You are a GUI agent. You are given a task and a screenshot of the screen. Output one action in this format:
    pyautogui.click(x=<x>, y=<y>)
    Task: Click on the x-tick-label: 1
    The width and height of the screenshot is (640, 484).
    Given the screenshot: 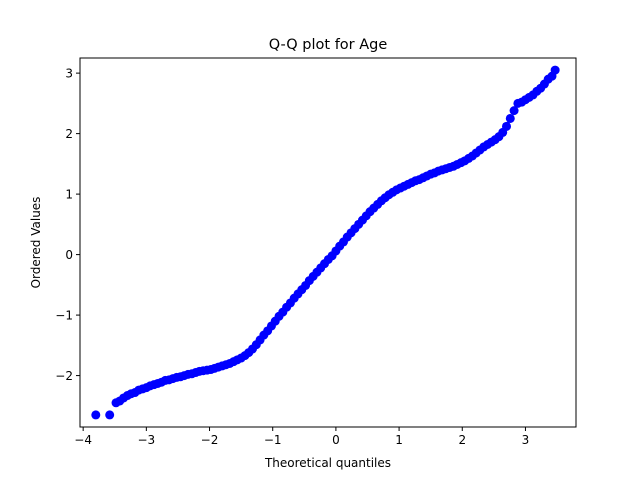 What is the action you would take?
    pyautogui.click(x=399, y=440)
    